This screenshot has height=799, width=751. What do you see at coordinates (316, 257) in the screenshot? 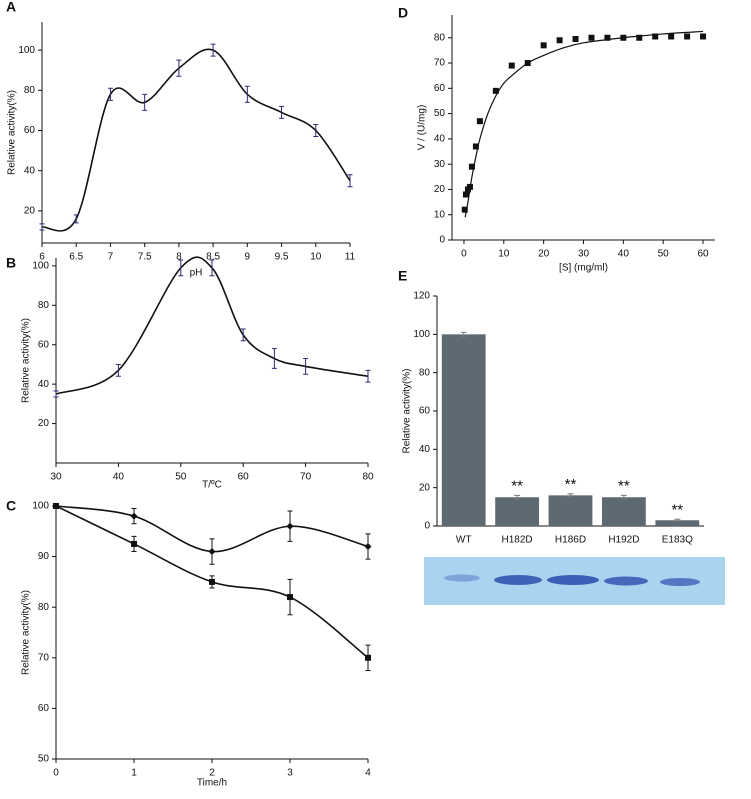
I see `x-tick-label: 10` at bounding box center [316, 257].